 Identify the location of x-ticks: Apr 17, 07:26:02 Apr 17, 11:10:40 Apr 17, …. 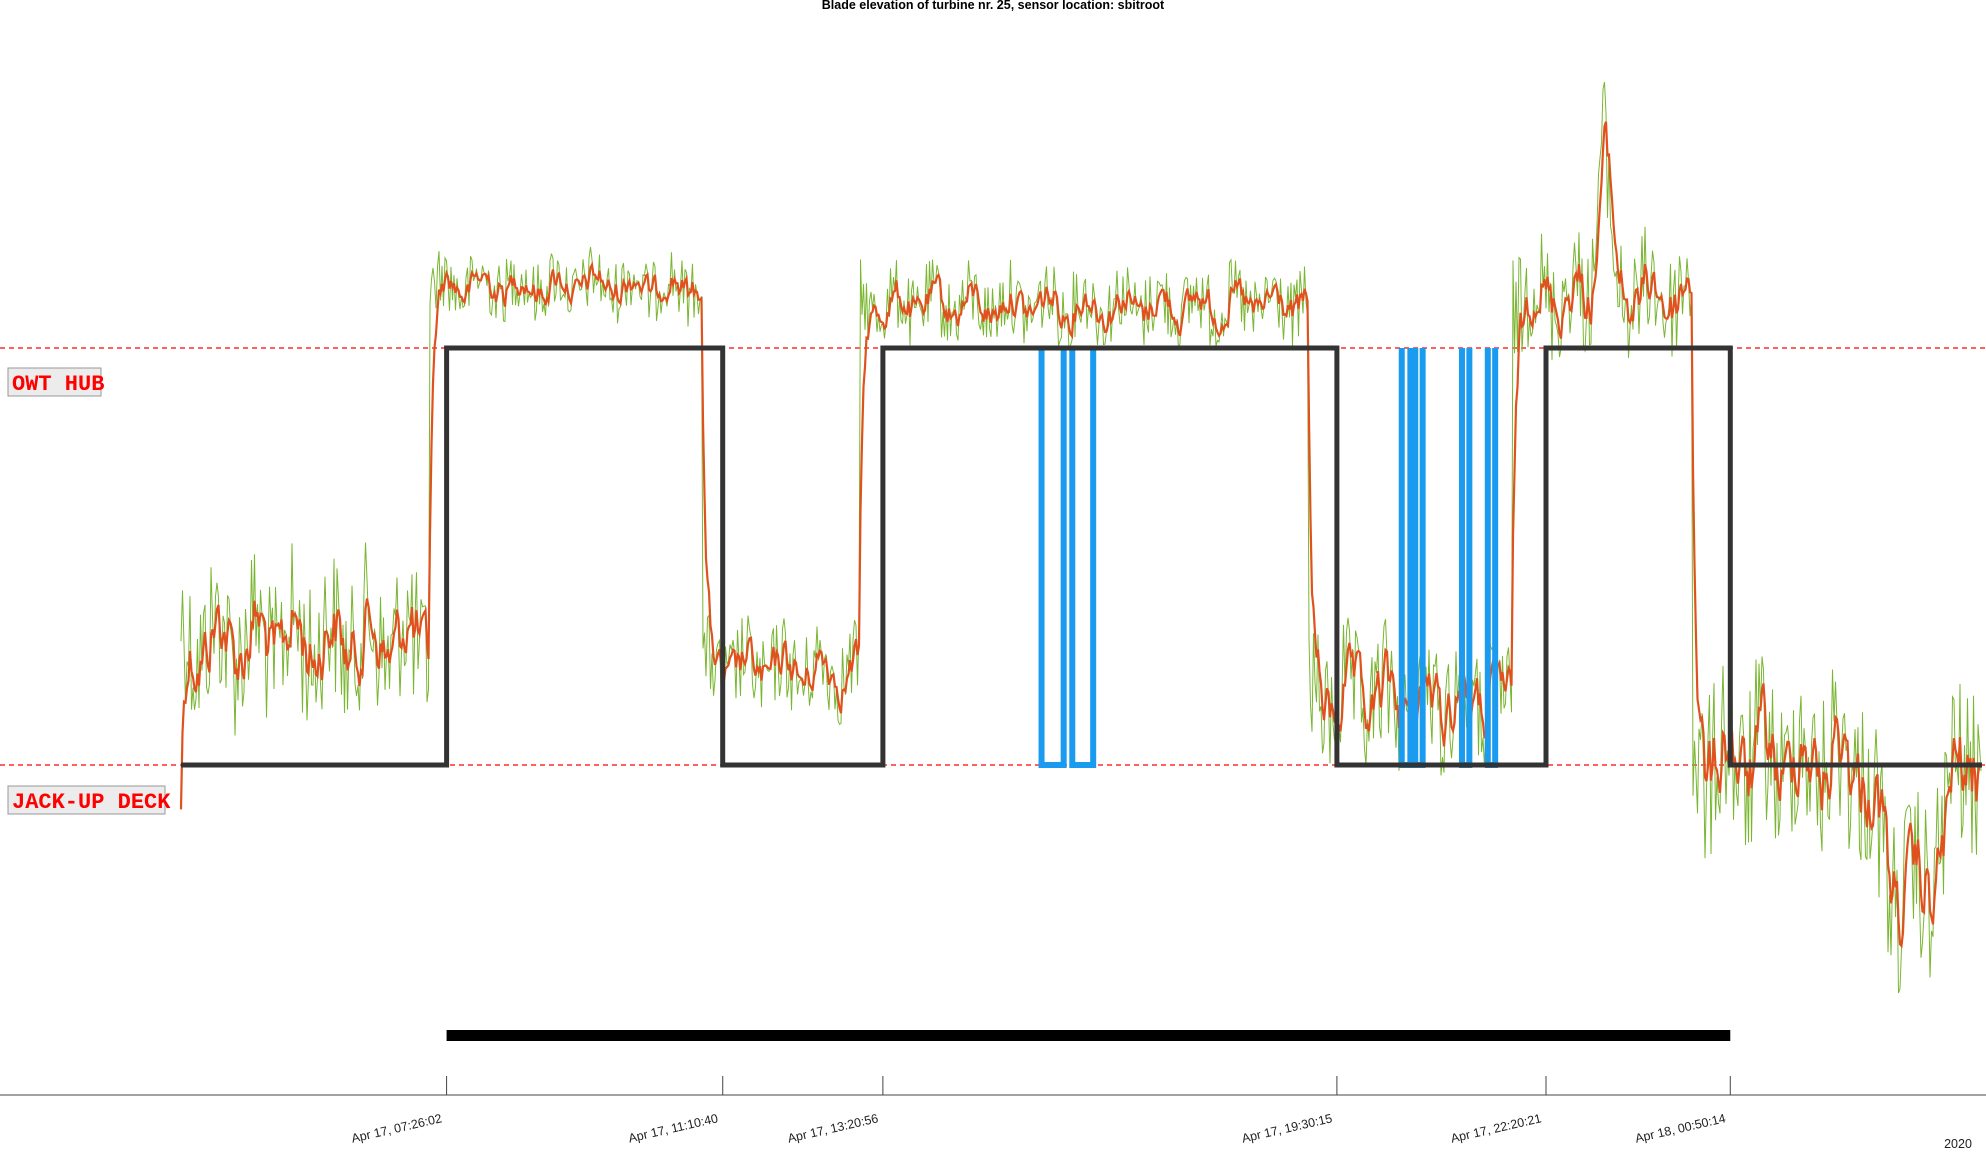
(1040, 1111).